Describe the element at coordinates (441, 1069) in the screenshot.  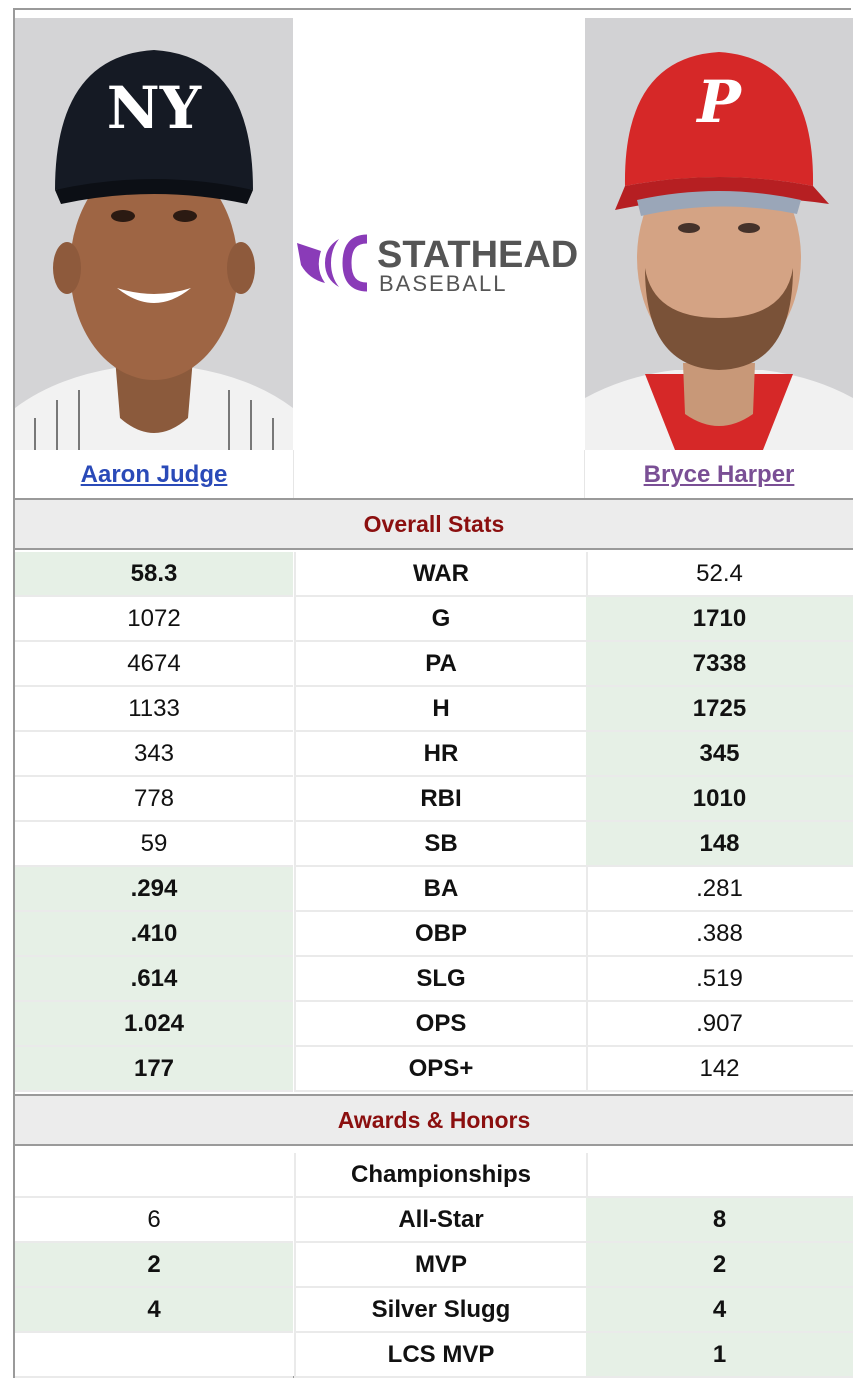
I see `stat-label: OPS+` at that location.